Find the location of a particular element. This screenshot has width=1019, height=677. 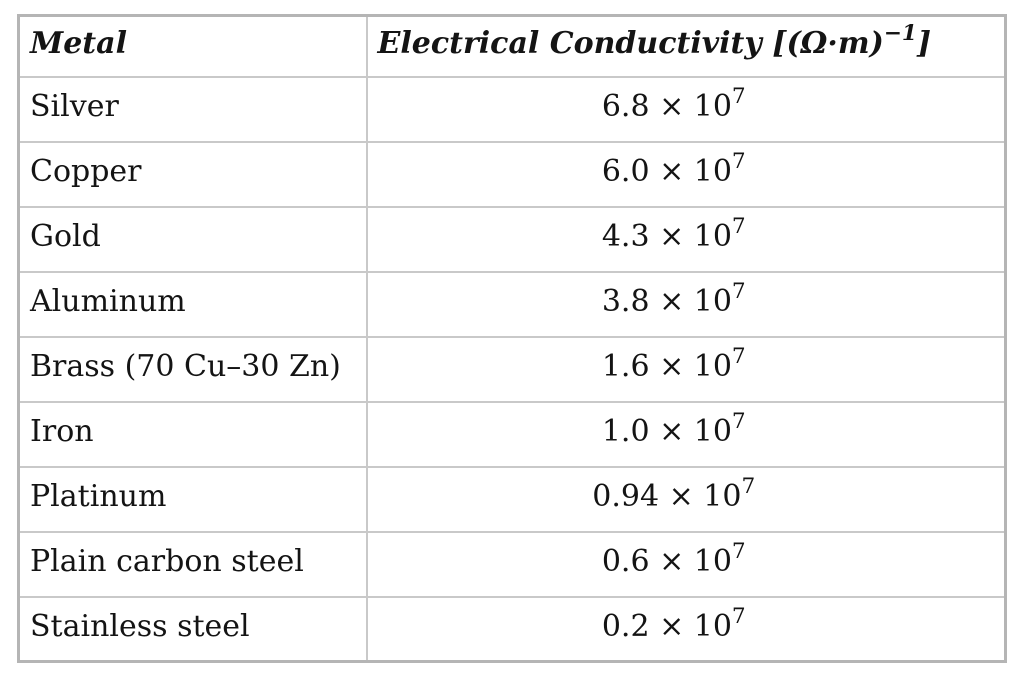

metal-name-cell: Plain carbon steel is located at coordinates (192, 564).